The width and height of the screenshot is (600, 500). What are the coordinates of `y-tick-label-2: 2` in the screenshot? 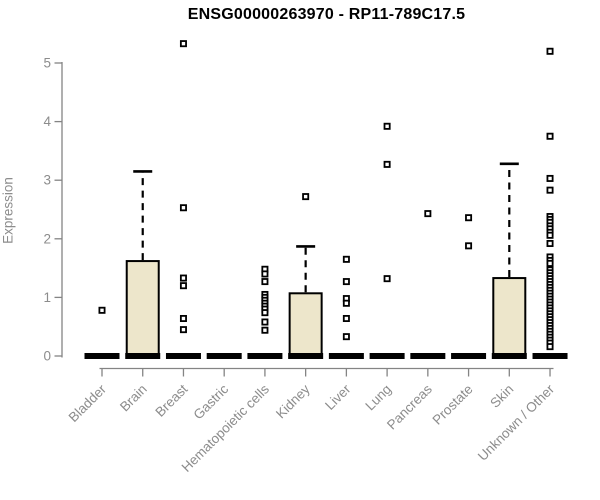 It's located at (47, 238).